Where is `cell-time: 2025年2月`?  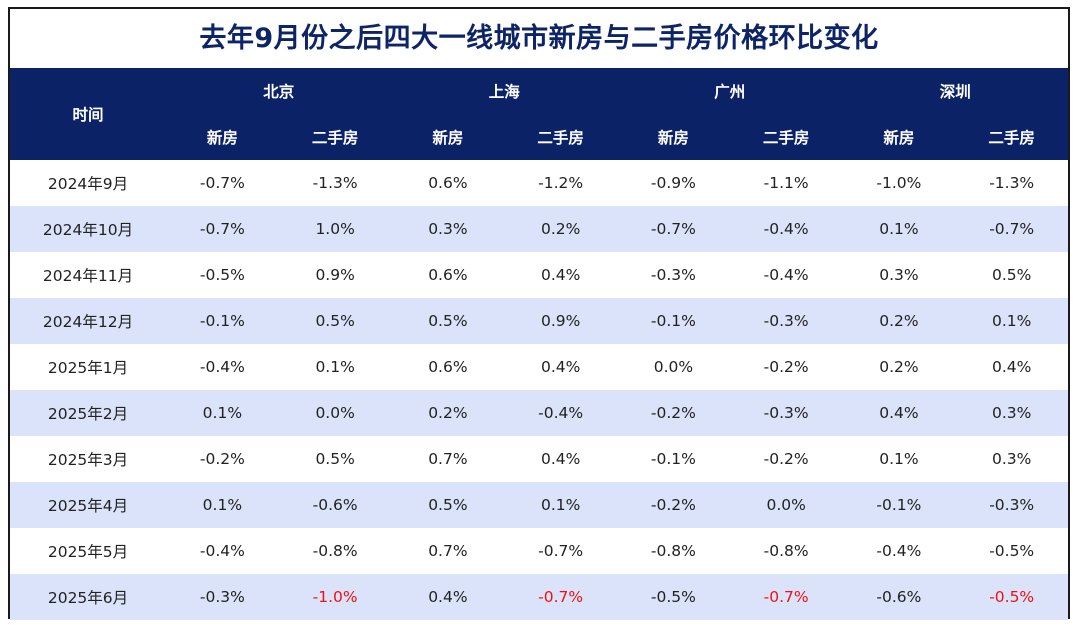 cell-time: 2025年2月 is located at coordinates (88, 413).